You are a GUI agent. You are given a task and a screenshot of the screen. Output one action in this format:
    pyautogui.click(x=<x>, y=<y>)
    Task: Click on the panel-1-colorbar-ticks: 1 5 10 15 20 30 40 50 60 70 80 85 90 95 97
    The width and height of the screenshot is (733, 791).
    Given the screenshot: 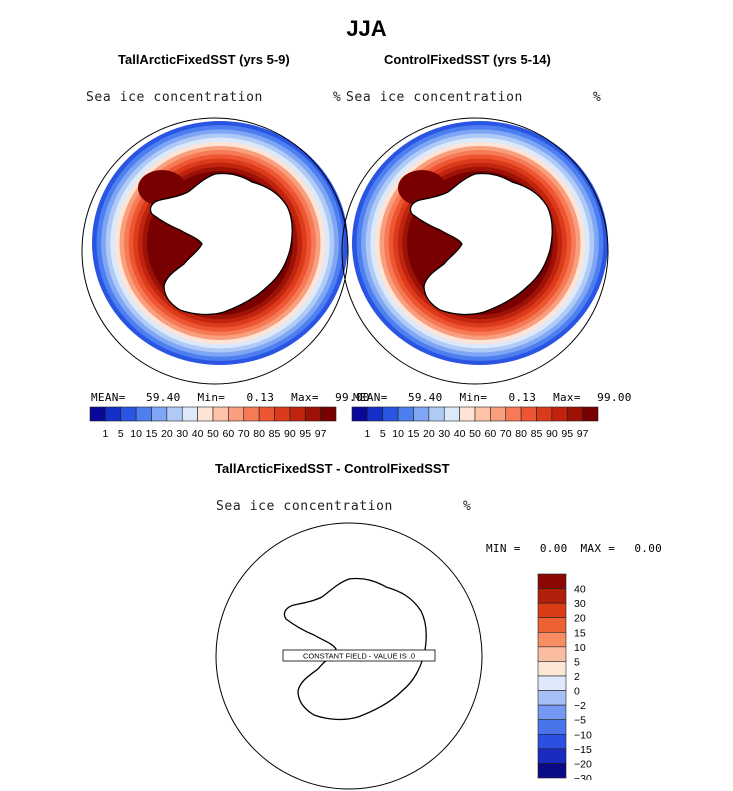 What is the action you would take?
    pyautogui.click(x=214, y=434)
    